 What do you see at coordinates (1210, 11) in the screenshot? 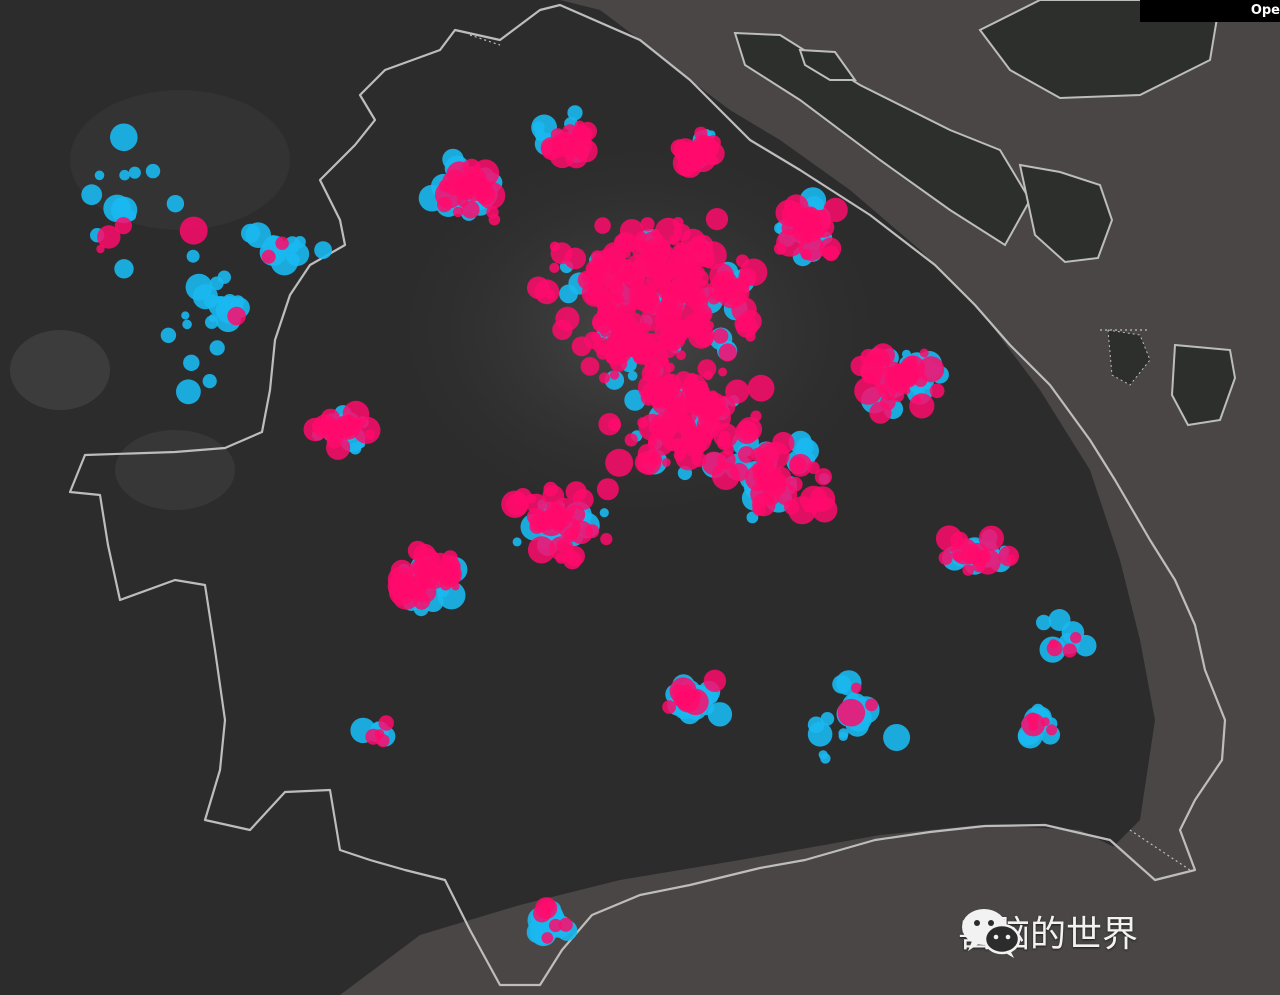
I see `open-tab-button: Ope` at bounding box center [1210, 11].